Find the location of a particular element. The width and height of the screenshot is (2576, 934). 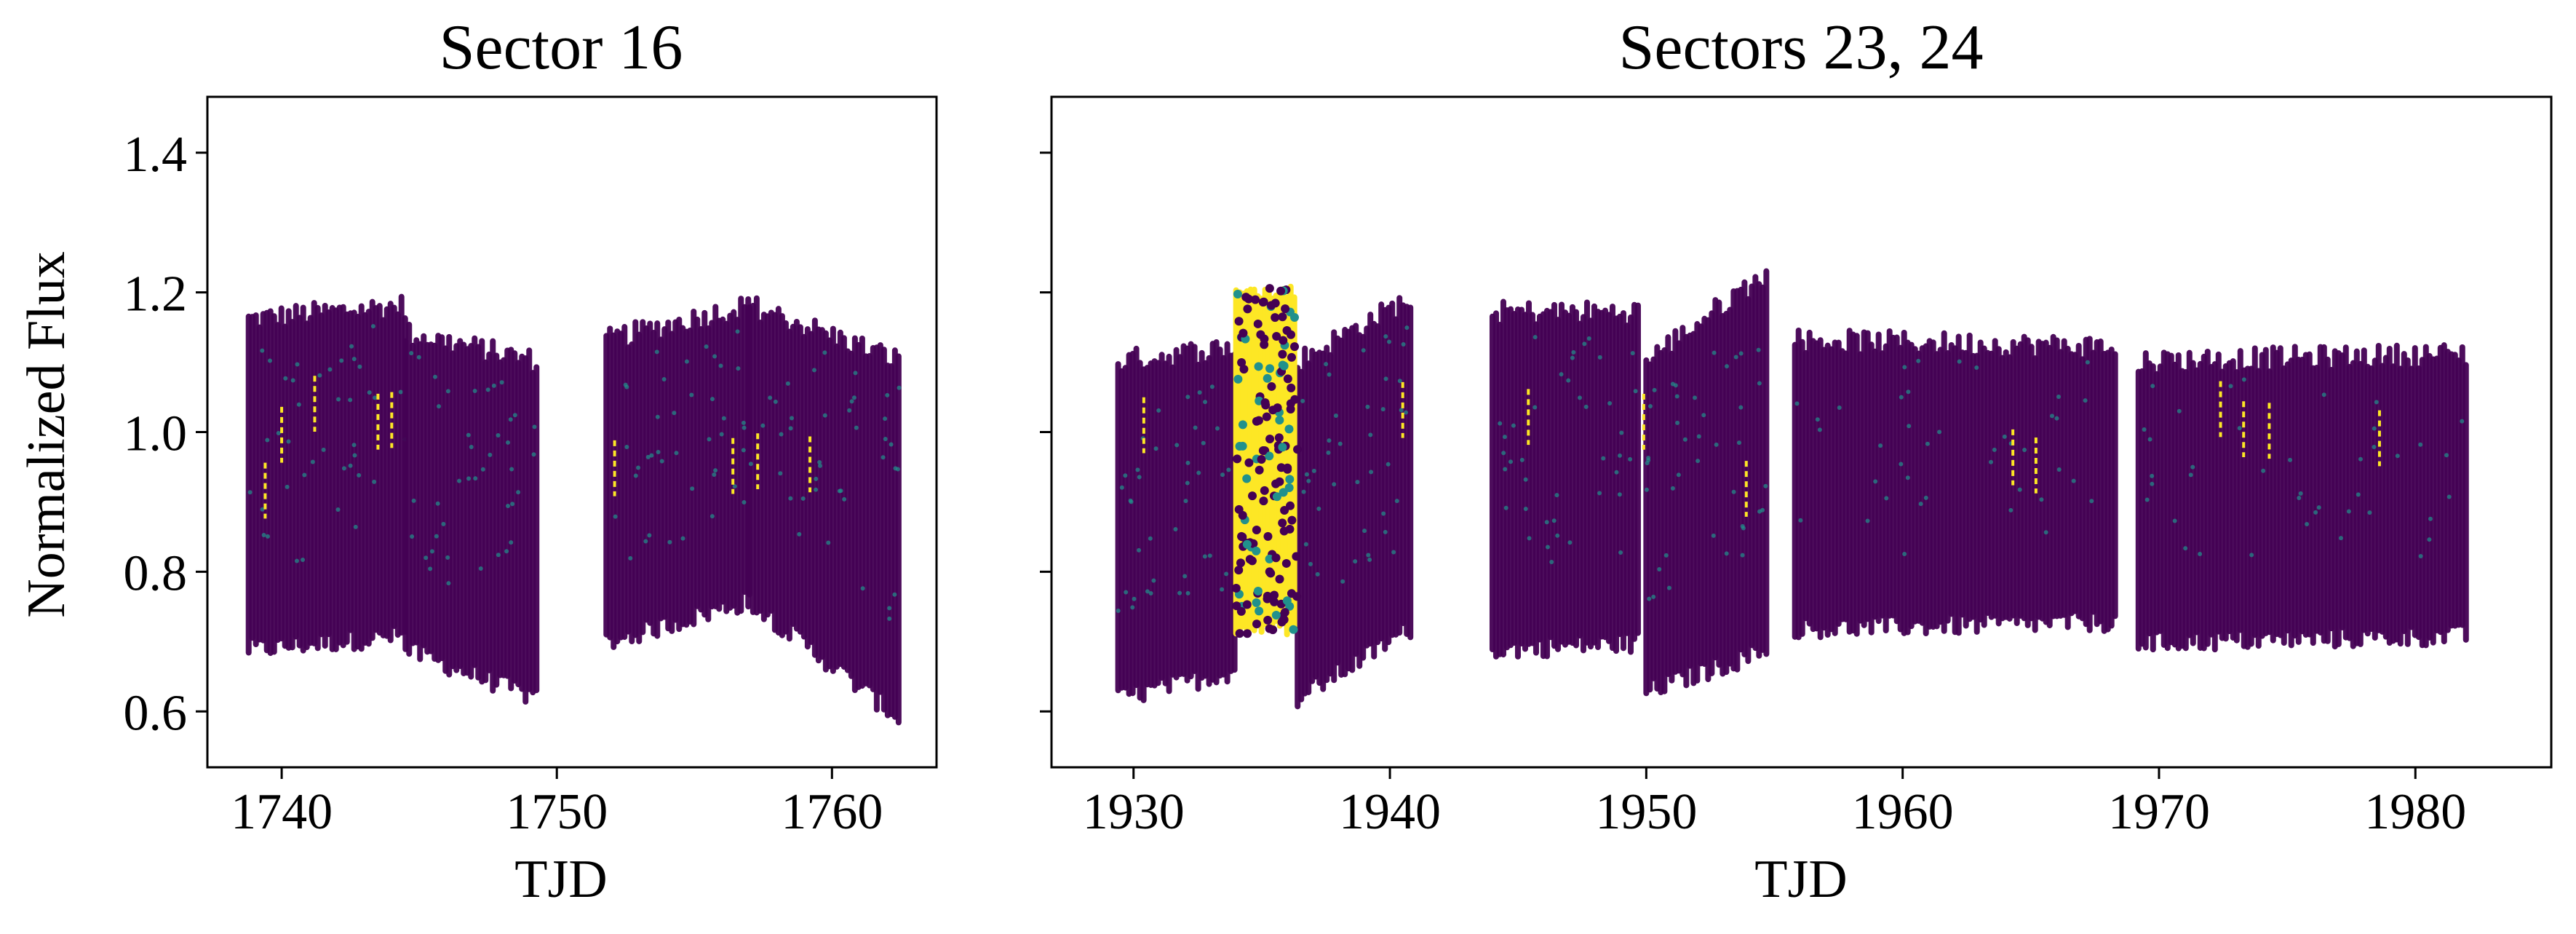

panel-title-sectors-23-24: Sectors 23, 24 is located at coordinates (1800, 47).